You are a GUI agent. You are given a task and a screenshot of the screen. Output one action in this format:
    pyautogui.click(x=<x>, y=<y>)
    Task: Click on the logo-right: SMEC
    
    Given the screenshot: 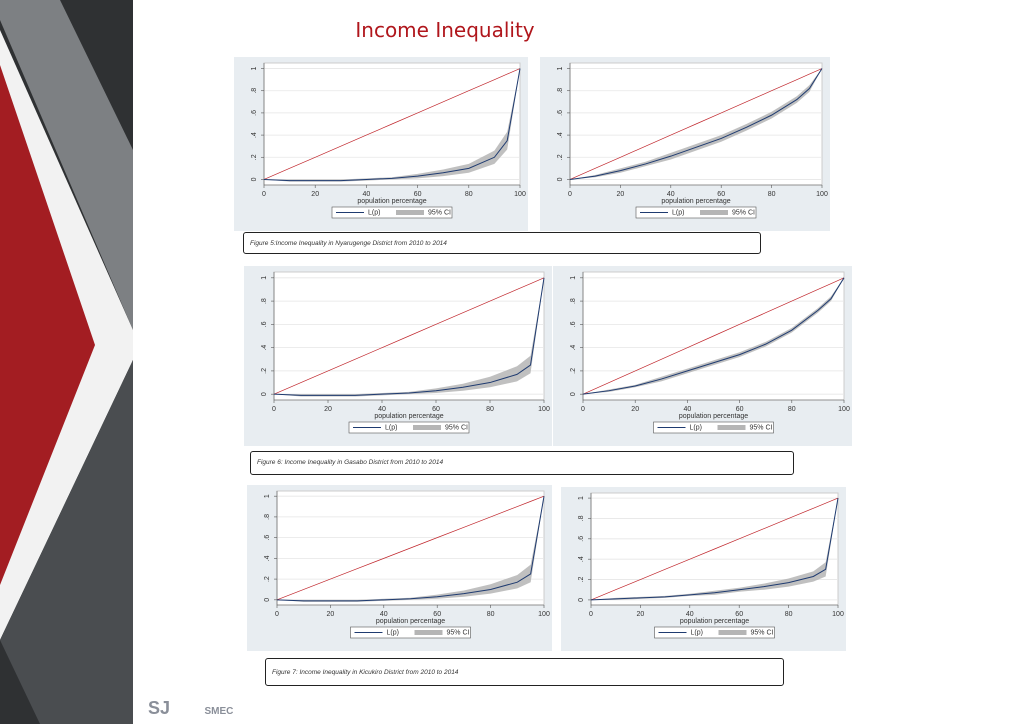 What is the action you would take?
    pyautogui.click(x=219, y=711)
    